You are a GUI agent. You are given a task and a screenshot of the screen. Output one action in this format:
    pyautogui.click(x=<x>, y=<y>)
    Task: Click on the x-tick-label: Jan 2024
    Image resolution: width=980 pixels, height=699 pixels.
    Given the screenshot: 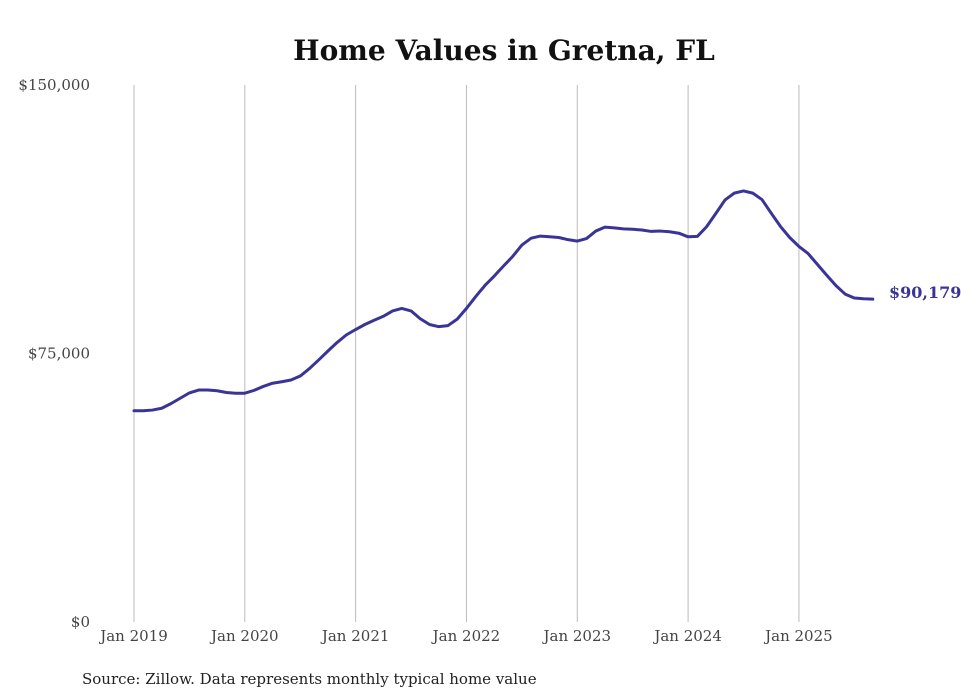 What is the action you would take?
    pyautogui.click(x=687, y=636)
    